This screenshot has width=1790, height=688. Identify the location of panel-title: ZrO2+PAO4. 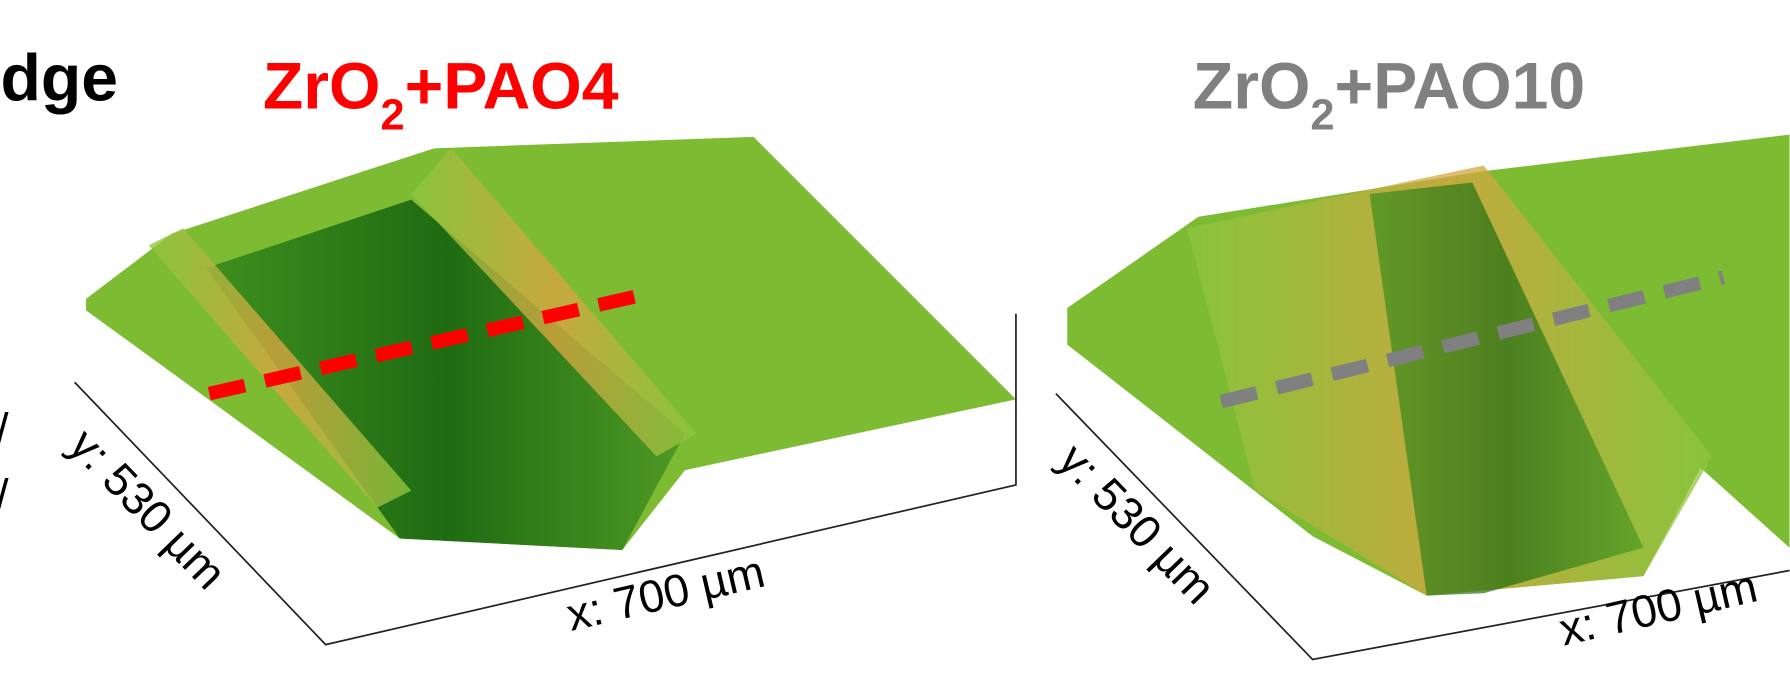
(441, 94).